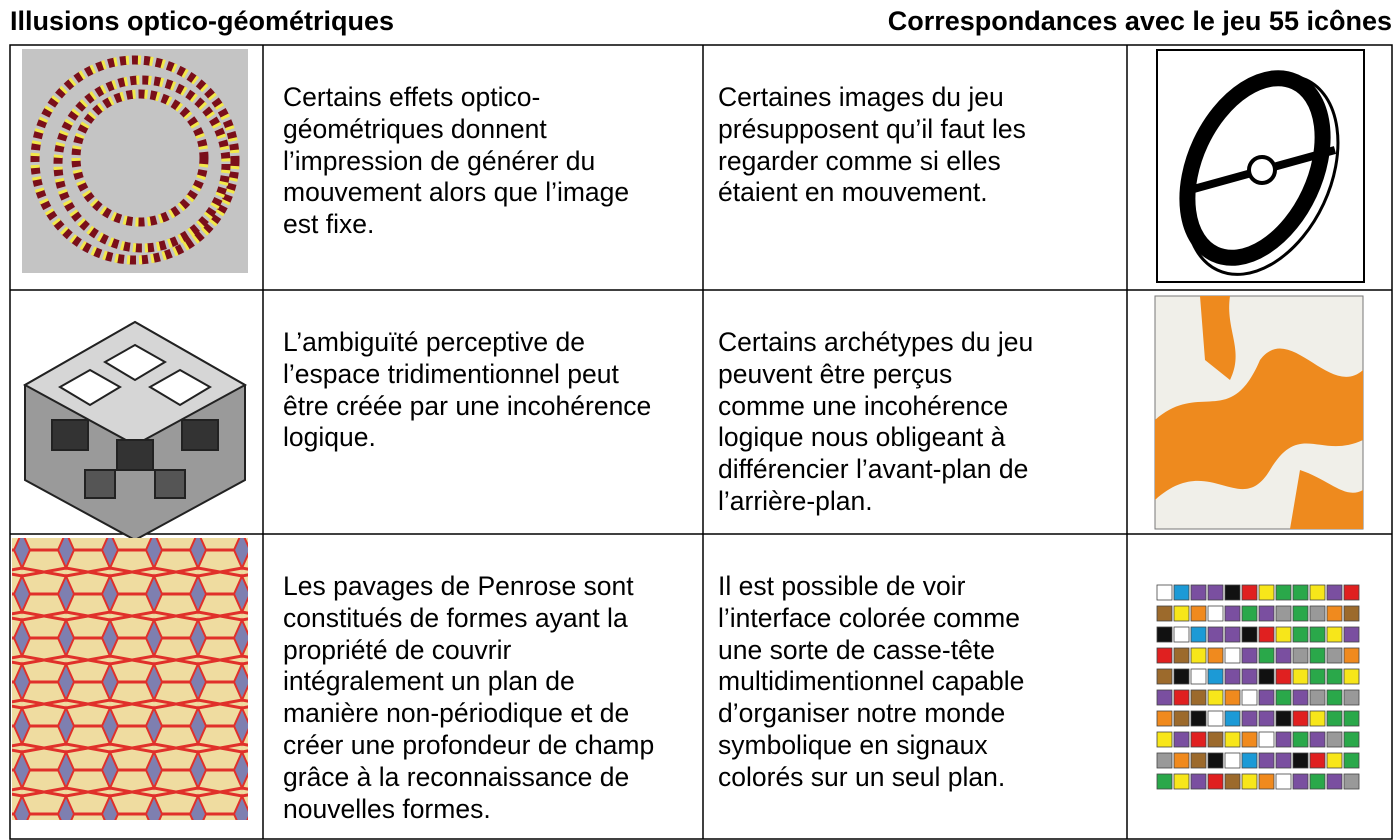  I want to click on cell-text: Les pavages de Penrose sont, so click(458, 586).